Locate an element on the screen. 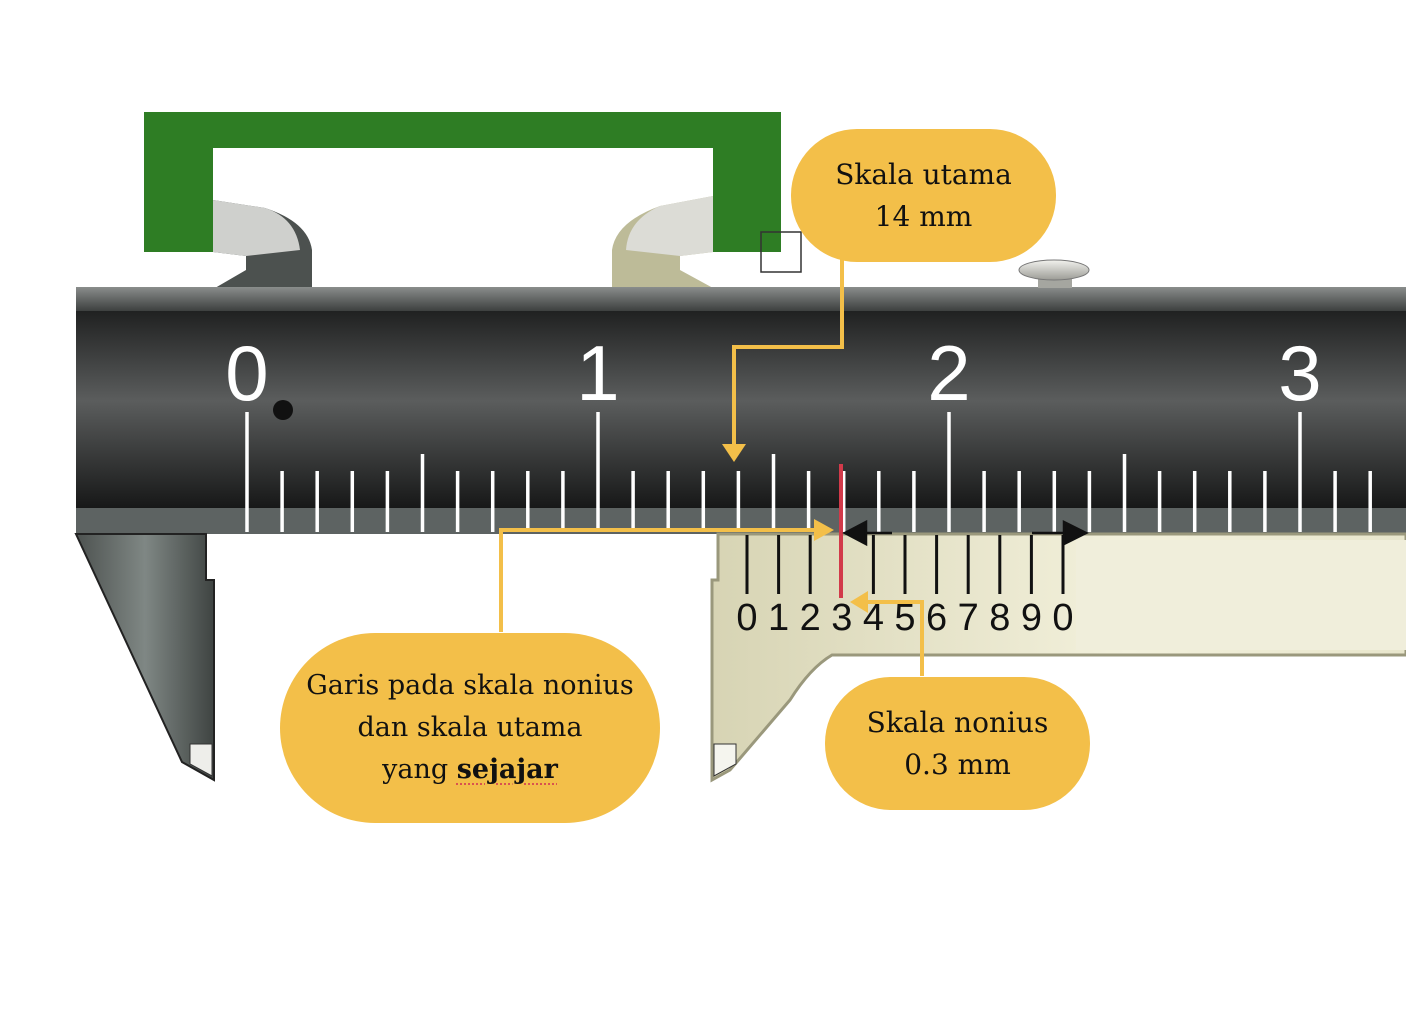 Image resolution: width=1406 pixels, height=1010 pixels. vernier-label: 1 is located at coordinates (778, 618).